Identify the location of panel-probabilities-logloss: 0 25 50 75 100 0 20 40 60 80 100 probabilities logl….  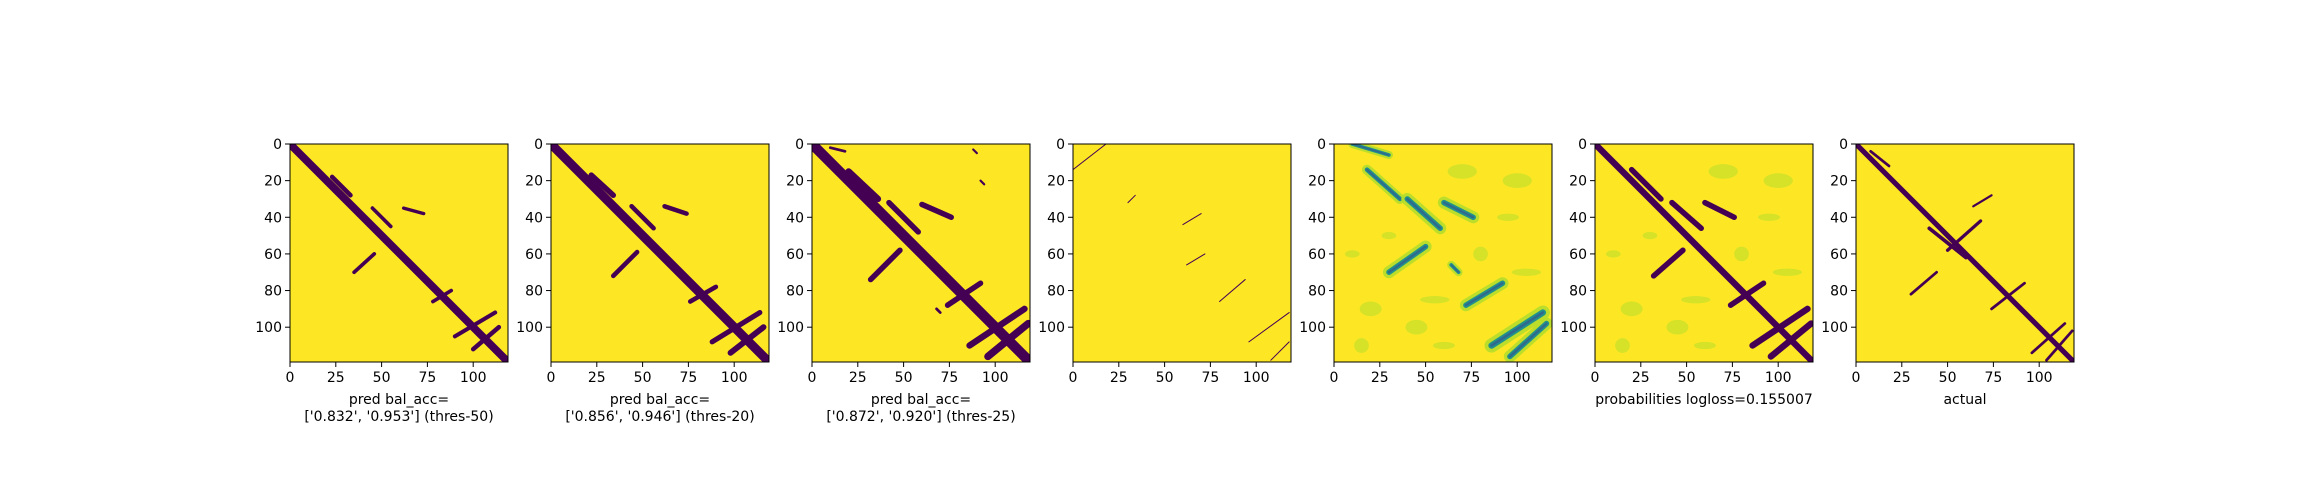
(1687, 272).